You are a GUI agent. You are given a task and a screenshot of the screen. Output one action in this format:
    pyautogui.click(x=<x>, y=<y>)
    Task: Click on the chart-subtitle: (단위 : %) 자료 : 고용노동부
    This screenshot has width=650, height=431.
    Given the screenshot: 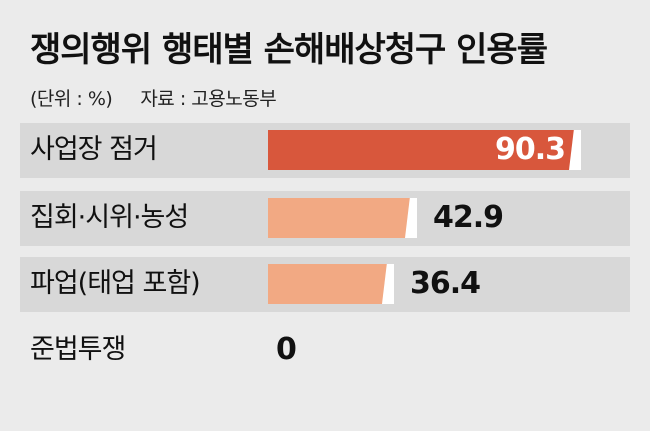 What is the action you would take?
    pyautogui.click(x=153, y=97)
    